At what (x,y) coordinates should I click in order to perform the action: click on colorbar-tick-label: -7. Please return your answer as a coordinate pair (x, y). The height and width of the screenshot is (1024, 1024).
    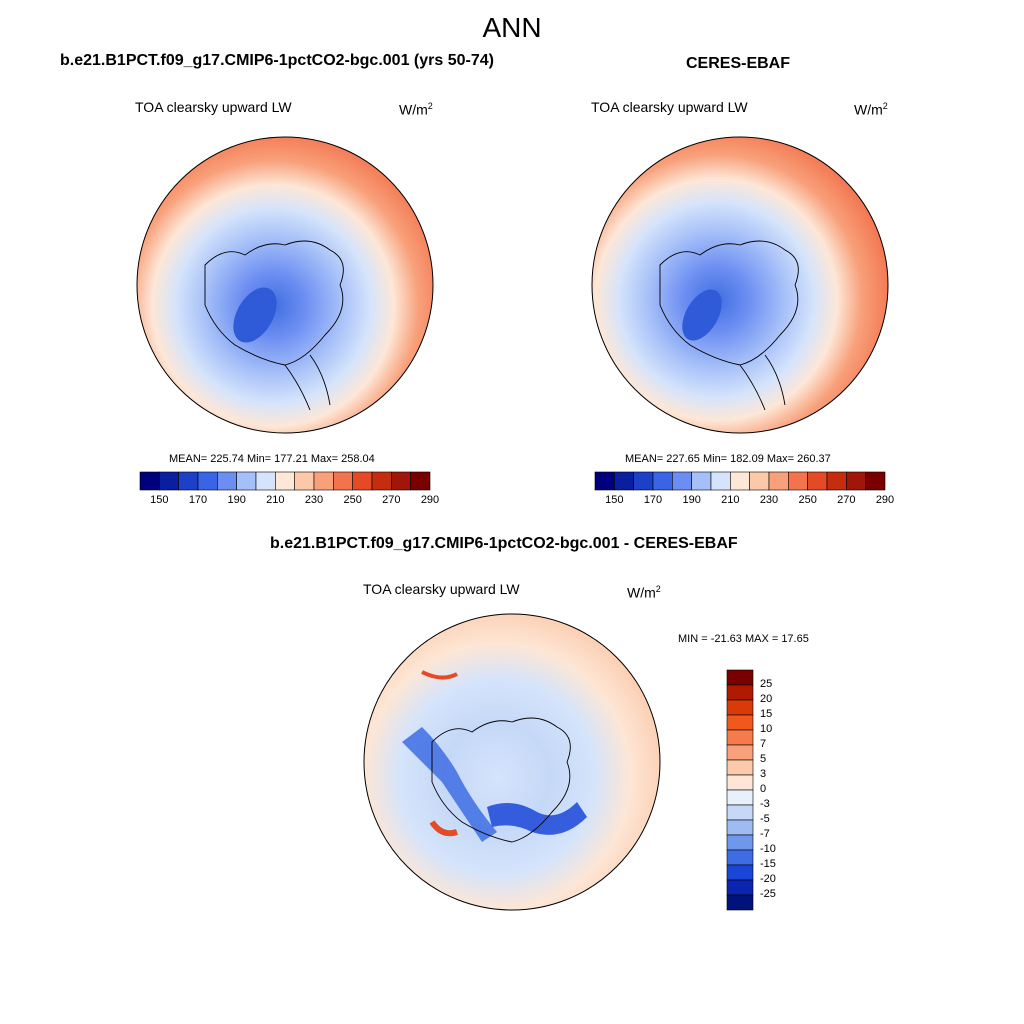
    Looking at the image, I should click on (765, 834).